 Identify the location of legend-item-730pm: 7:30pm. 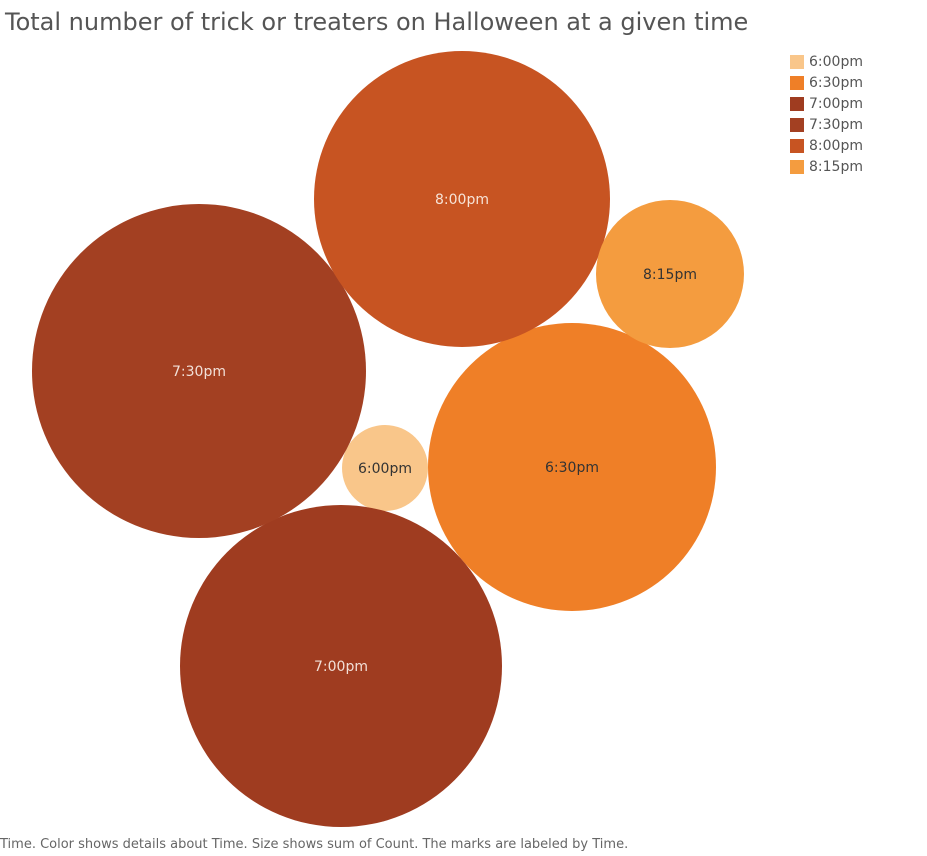
(826, 124).